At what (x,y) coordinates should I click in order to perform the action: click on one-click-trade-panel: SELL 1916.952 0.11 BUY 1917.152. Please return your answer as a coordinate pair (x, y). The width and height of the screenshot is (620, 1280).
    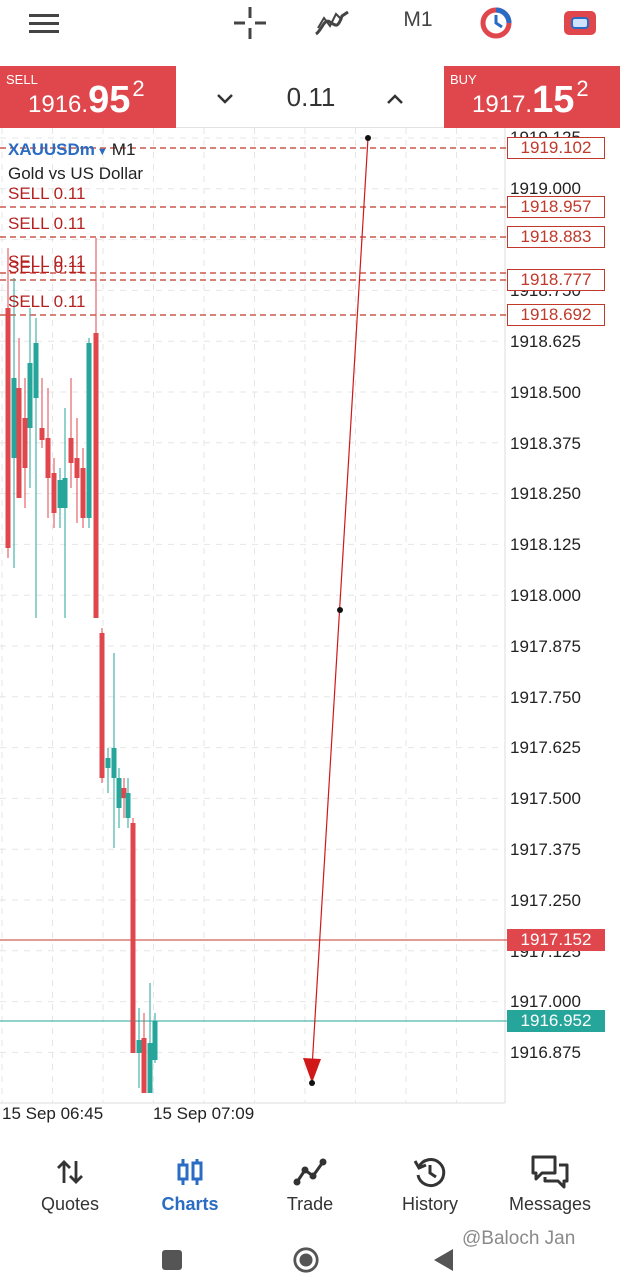
    Looking at the image, I should click on (310, 97).